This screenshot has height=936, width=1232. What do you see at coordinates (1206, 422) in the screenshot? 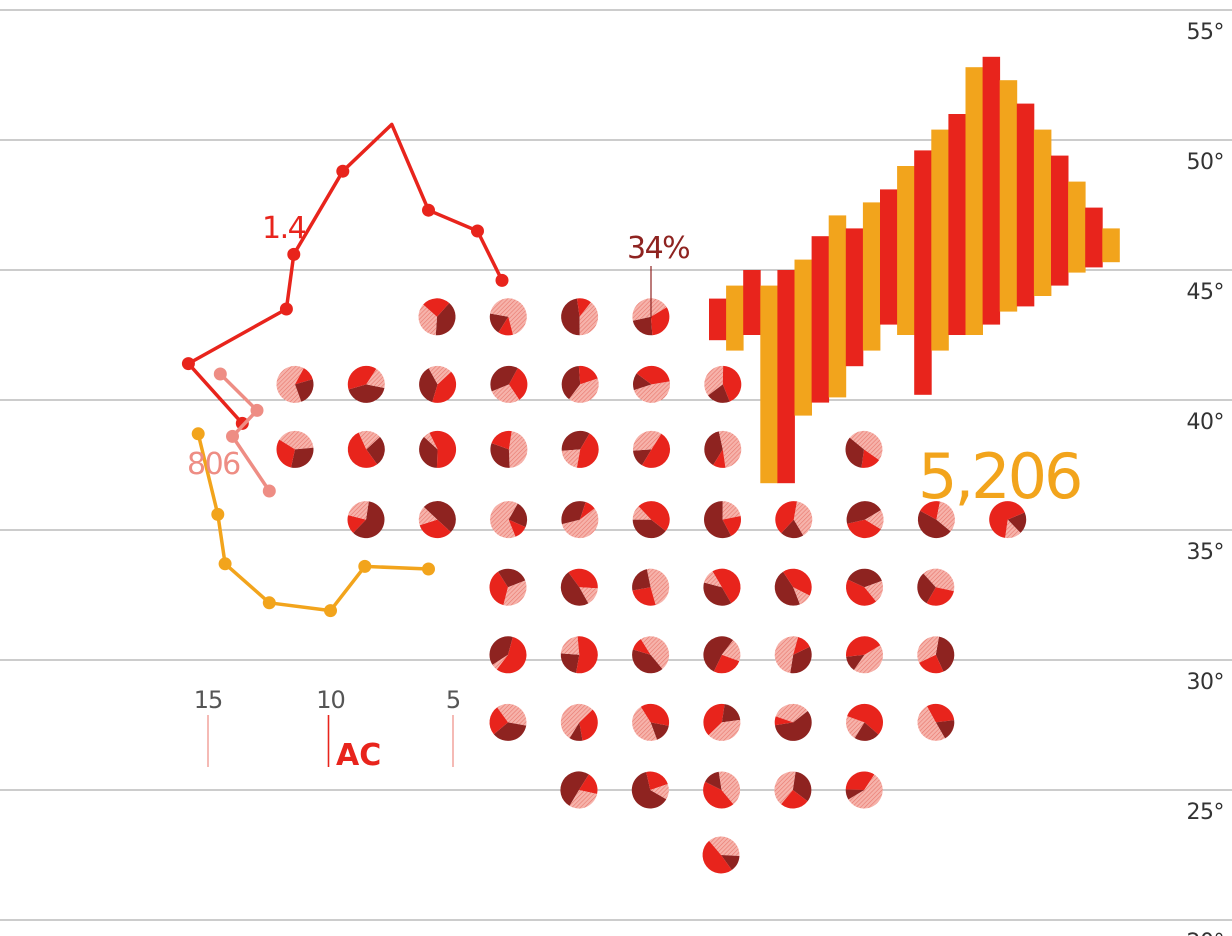
I see `latitude-tick-label: 40°` at bounding box center [1206, 422].